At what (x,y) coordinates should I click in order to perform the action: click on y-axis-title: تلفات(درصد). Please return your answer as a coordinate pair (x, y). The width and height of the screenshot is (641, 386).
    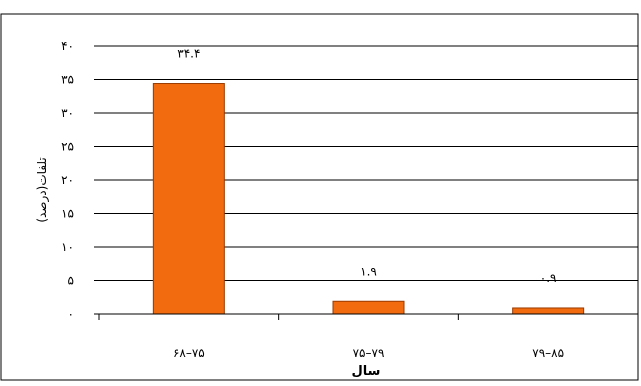
    Looking at the image, I should click on (42, 189).